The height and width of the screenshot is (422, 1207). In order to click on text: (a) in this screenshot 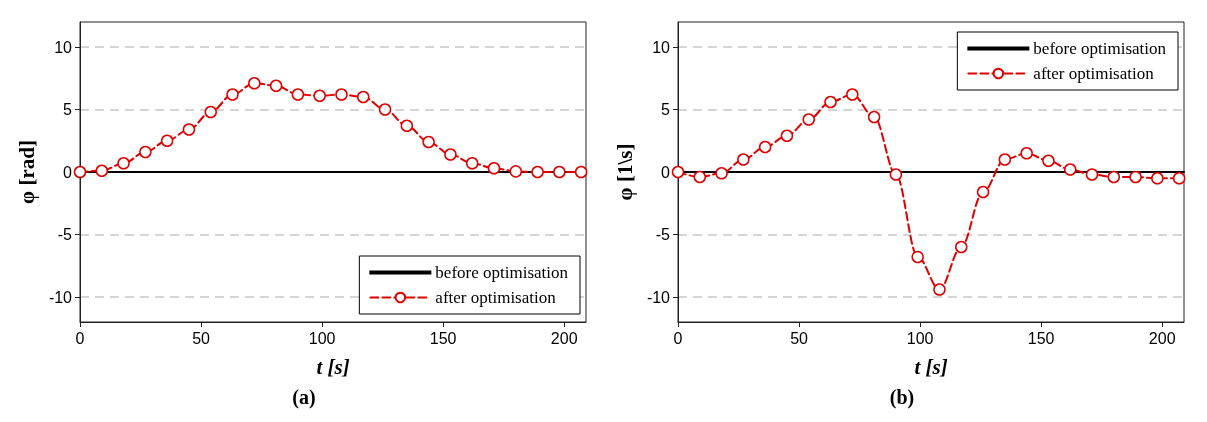, I will do `click(304, 397)`.